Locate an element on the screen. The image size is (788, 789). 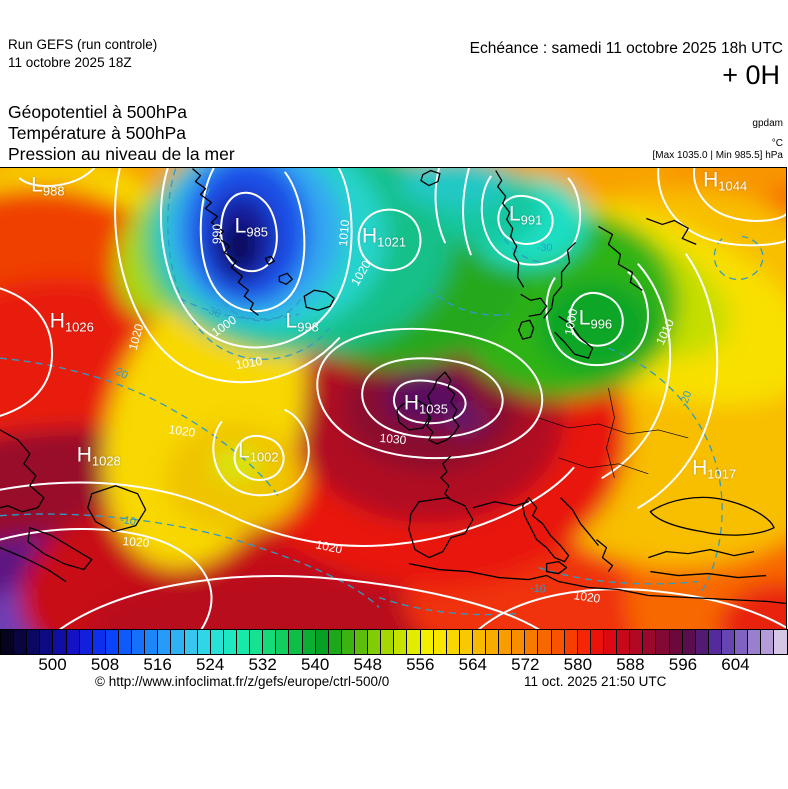
pressure-center-L-998: L998 is located at coordinates (302, 322).